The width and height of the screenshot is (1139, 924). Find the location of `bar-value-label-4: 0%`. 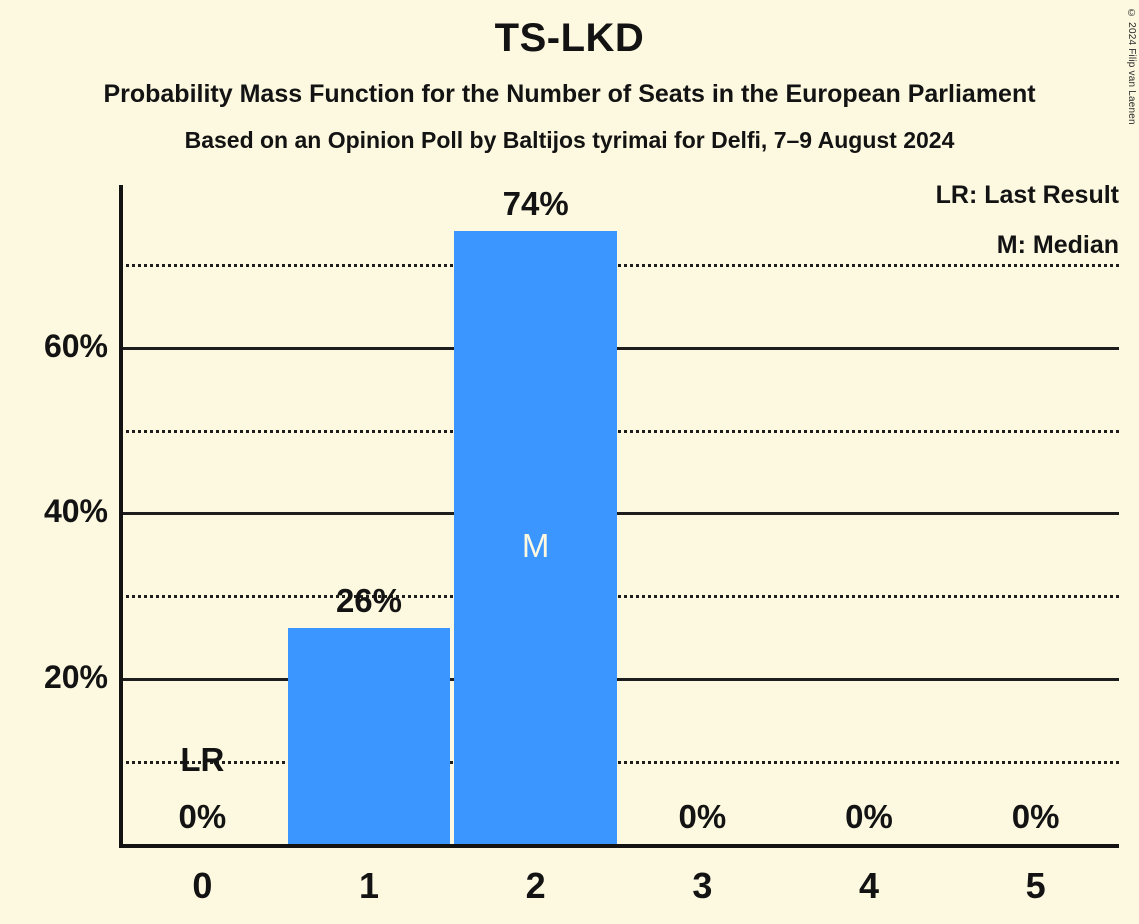

bar-value-label-4: 0% is located at coordinates (869, 816).